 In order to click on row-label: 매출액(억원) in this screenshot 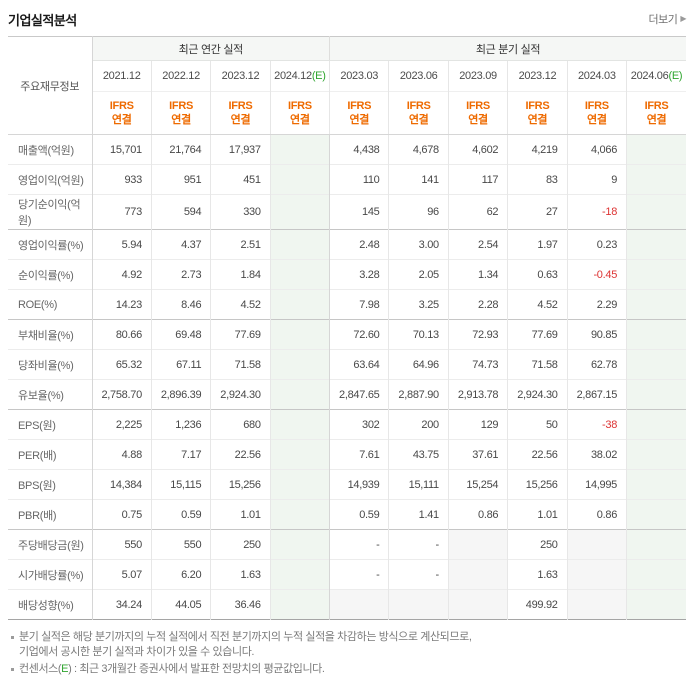, I will do `click(50, 149)`.